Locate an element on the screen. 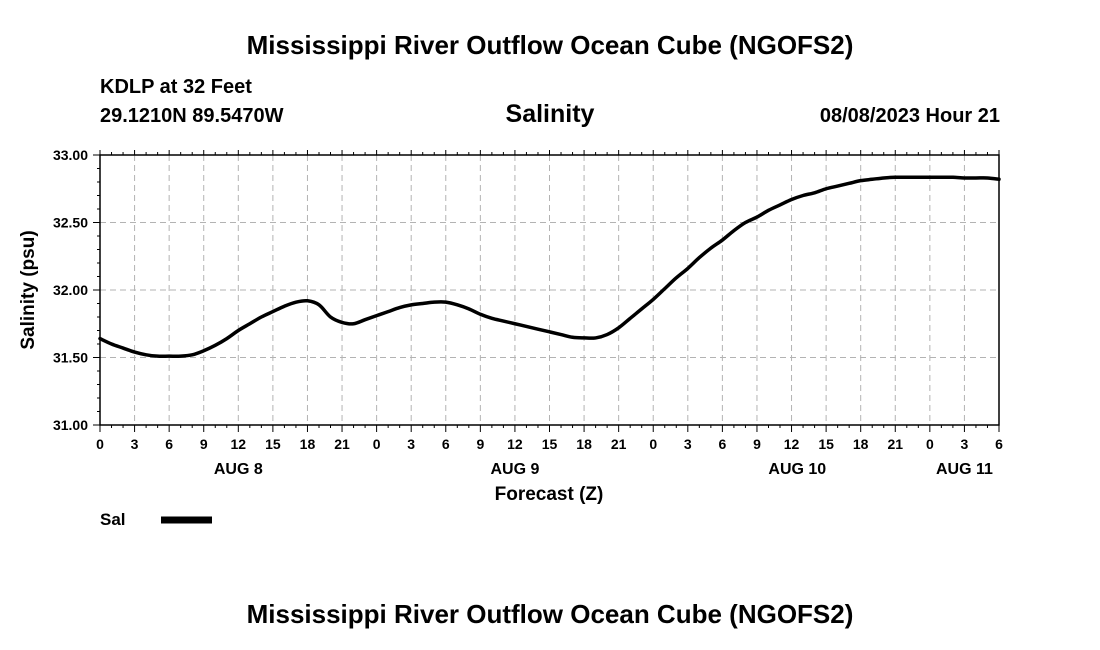 The width and height of the screenshot is (1100, 650). y-tick-label: 31.00 is located at coordinates (70, 425).